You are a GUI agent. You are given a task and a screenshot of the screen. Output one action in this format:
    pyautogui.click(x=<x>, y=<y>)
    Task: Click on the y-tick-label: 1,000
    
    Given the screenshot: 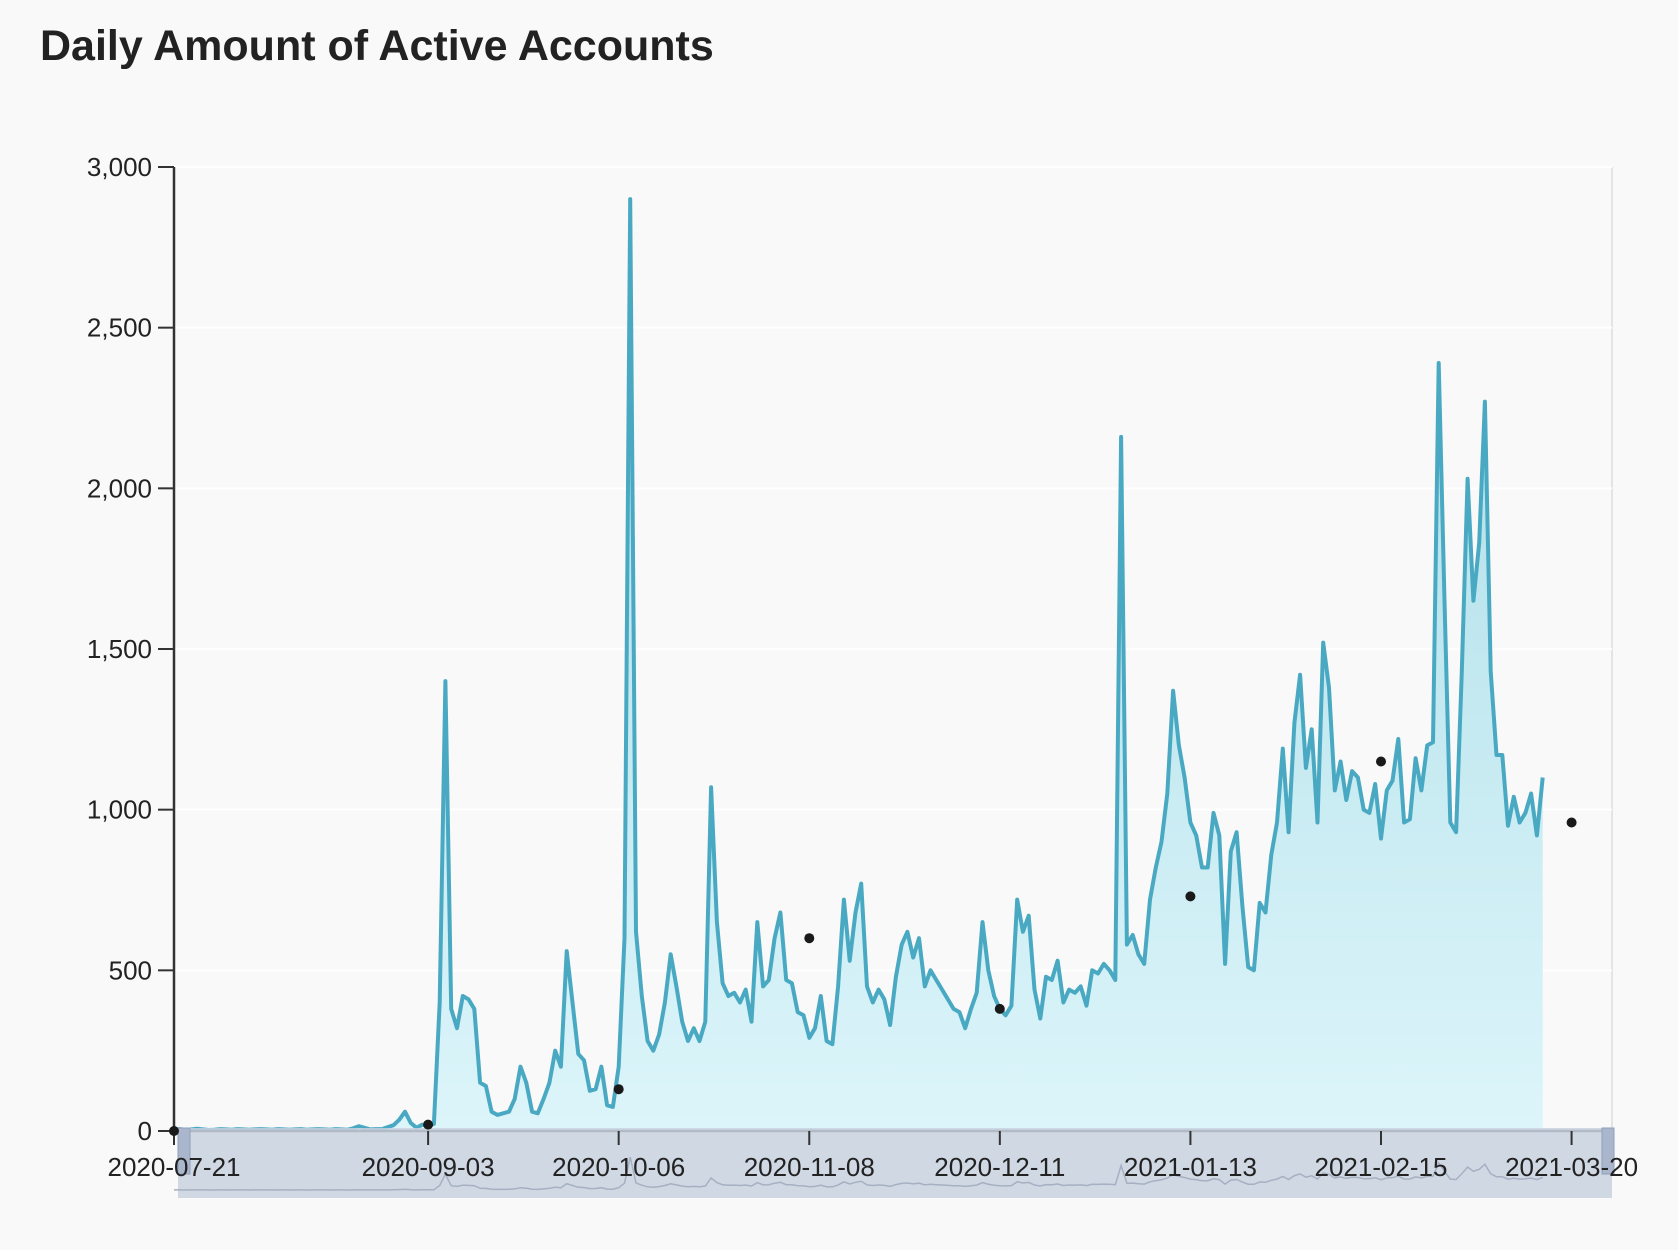 What is the action you would take?
    pyautogui.click(x=119, y=810)
    